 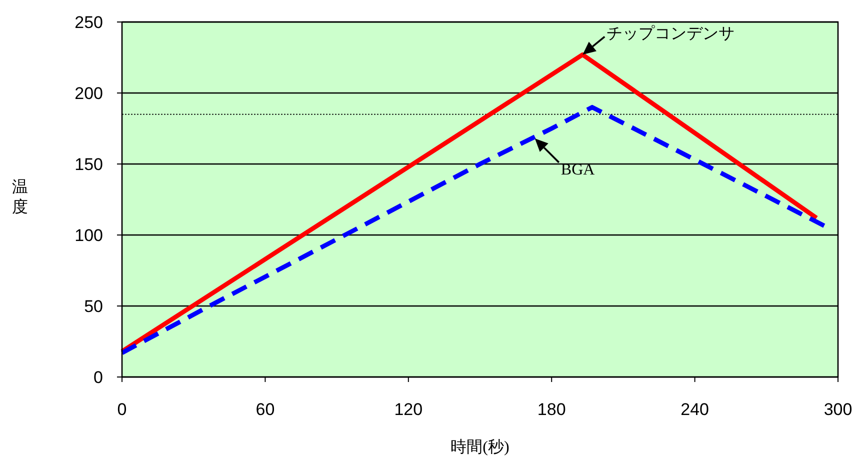 I want to click on x-tick-label: 120, so click(x=408, y=409).